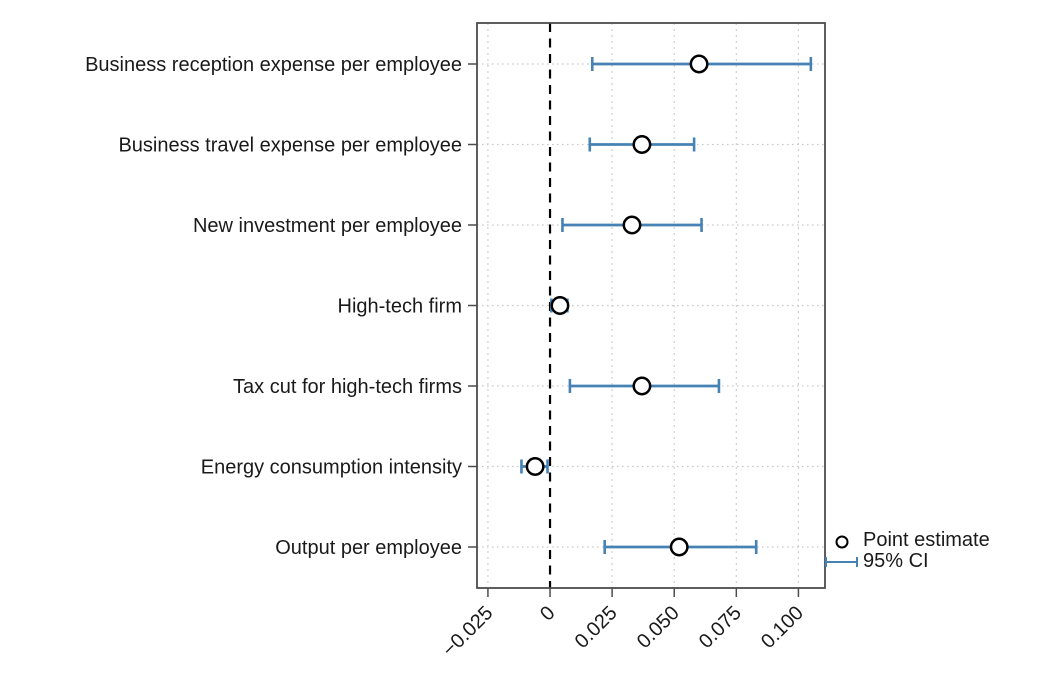 The image size is (1061, 686). What do you see at coordinates (658, 627) in the screenshot?
I see `x-tick-label: 0.050` at bounding box center [658, 627].